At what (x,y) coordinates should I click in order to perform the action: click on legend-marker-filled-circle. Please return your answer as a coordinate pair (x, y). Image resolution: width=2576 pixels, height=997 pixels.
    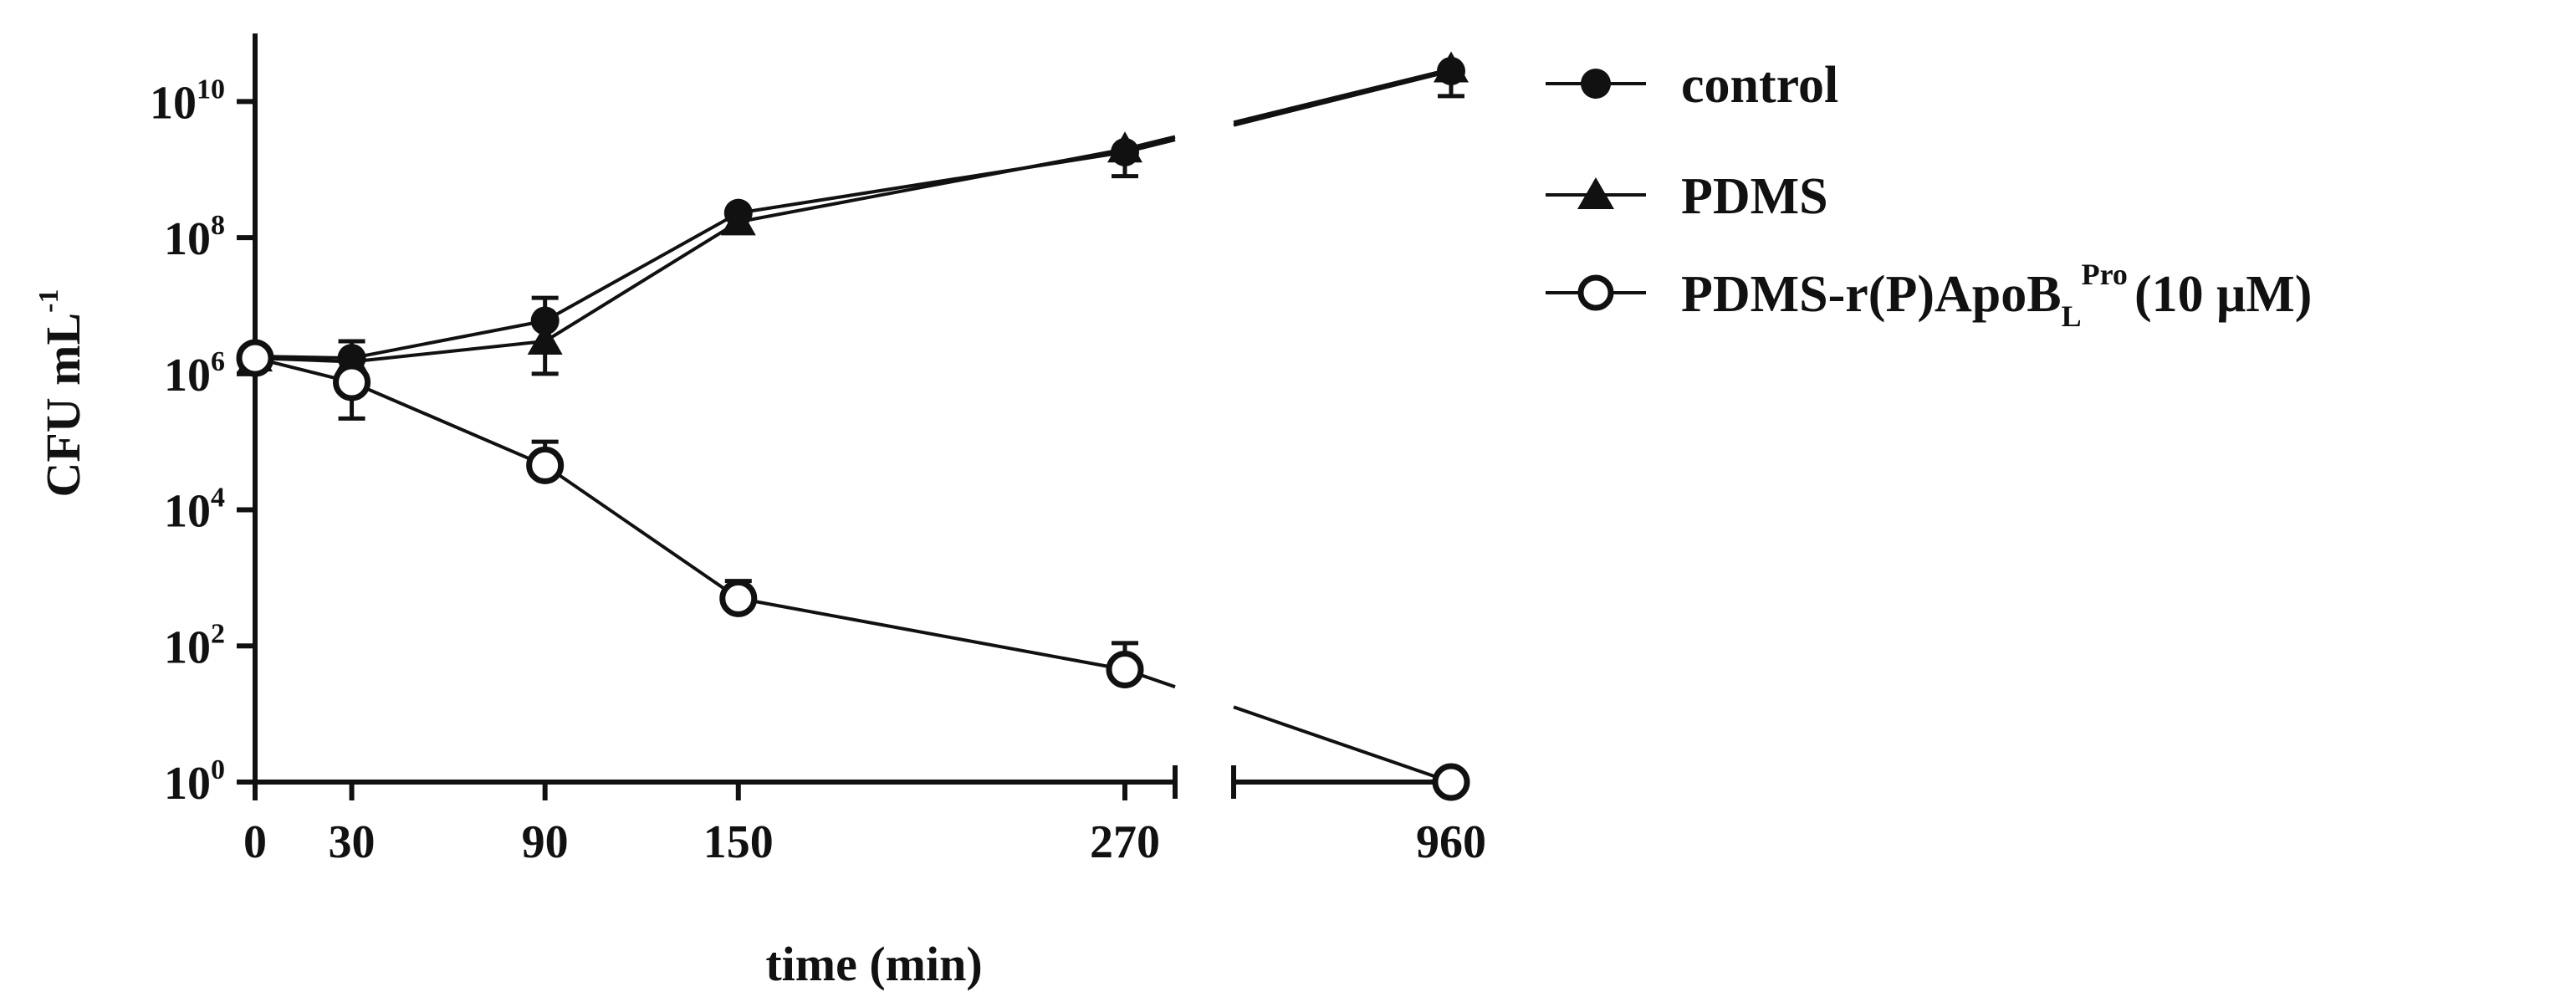
    Looking at the image, I should click on (1596, 84).